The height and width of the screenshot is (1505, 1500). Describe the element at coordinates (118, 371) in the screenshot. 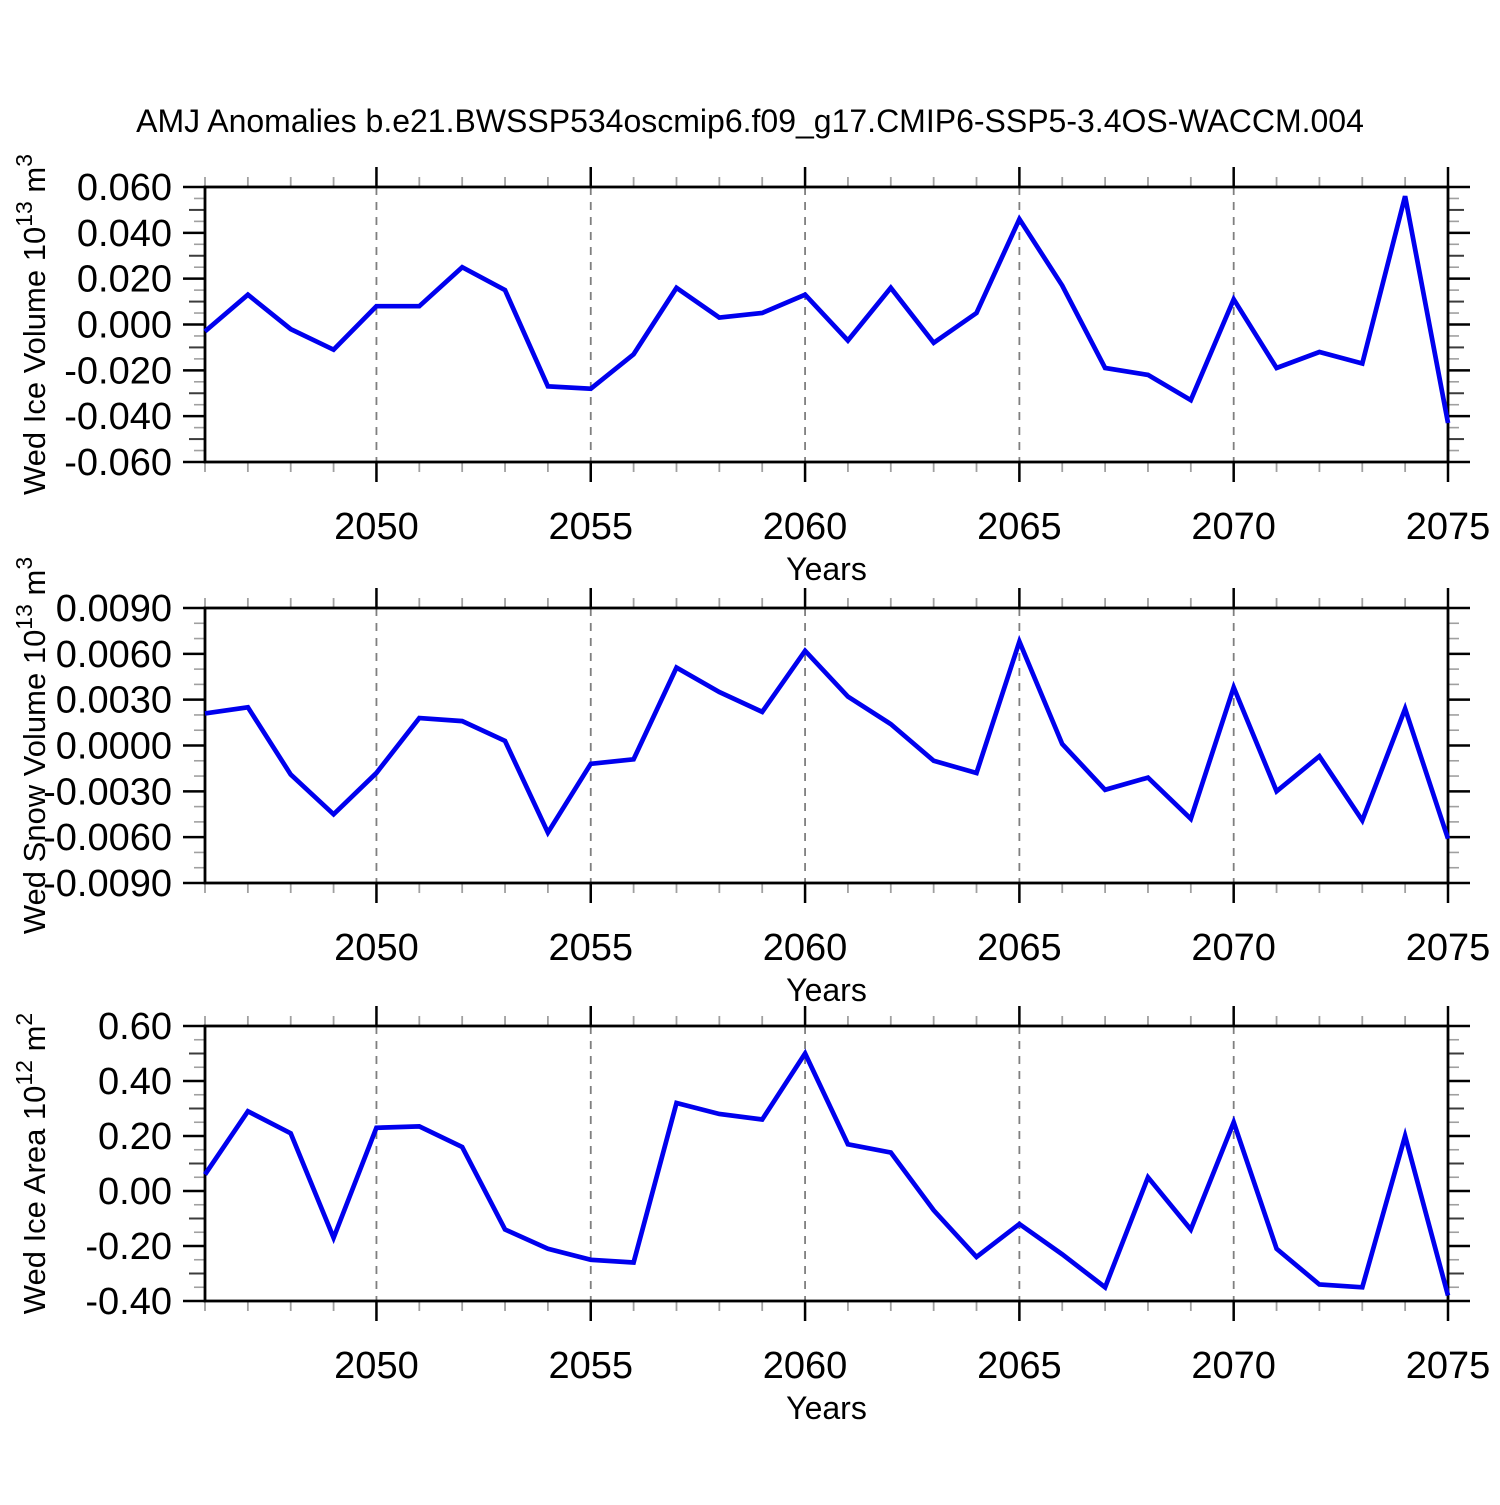

I see `y-tick-label: -0.020` at that location.